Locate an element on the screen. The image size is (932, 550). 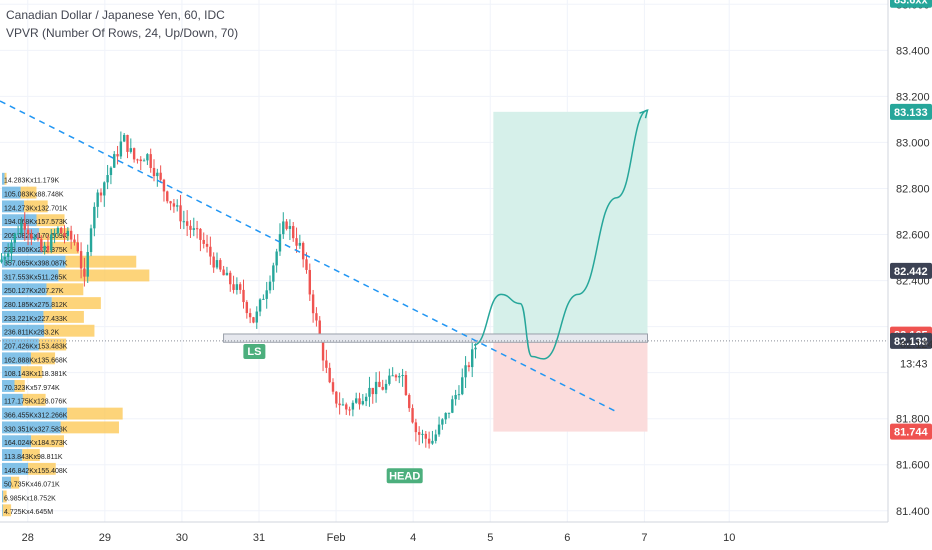
price-tick-label: 83.400 is located at coordinates (913, 51).